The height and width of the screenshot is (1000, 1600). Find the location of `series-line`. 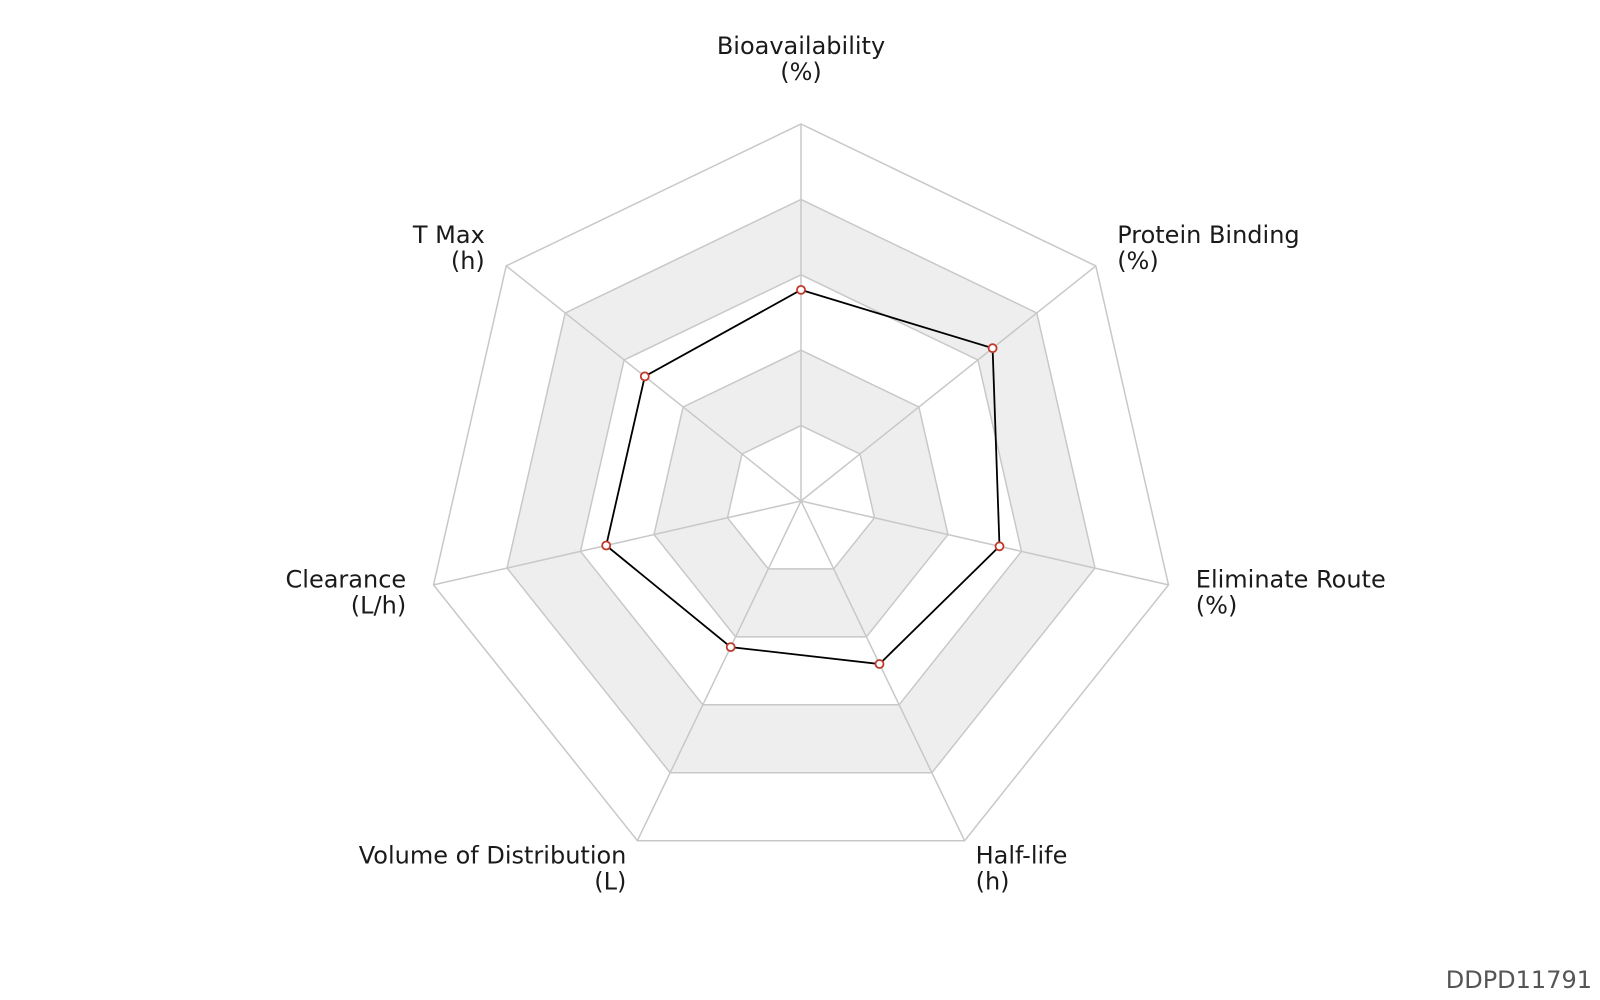

series-line is located at coordinates (803, 476).